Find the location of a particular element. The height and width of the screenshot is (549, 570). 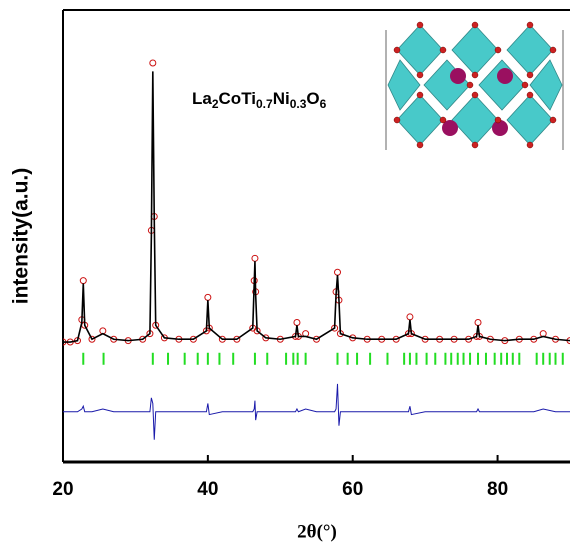

x-tick-label: 80 is located at coordinates (497, 489).